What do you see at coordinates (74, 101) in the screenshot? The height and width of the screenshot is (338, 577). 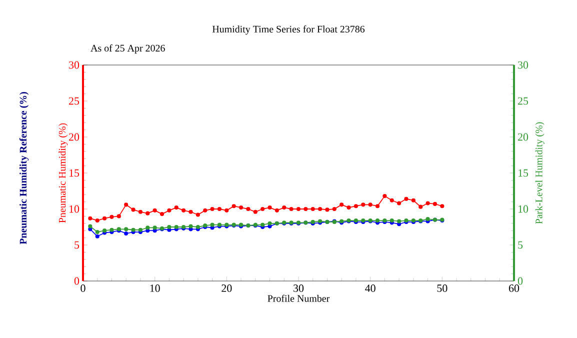 I see `y-tick-label: 25` at bounding box center [74, 101].